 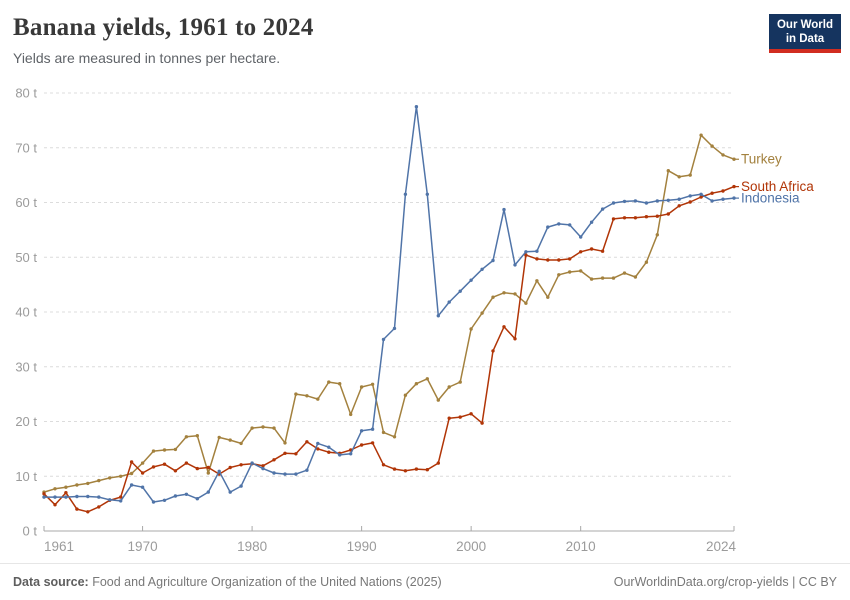 What do you see at coordinates (777, 186) in the screenshot?
I see `series-end-label-south-africa: South Africa` at bounding box center [777, 186].